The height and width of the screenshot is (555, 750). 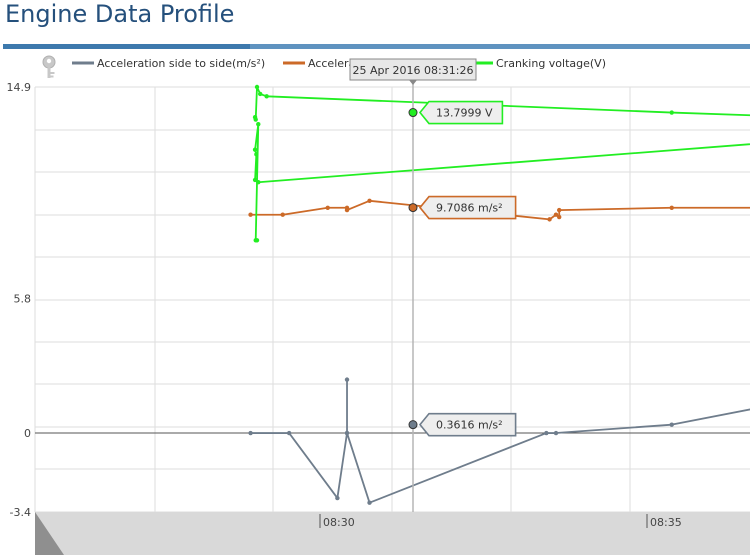 I want to click on legend-label: Acceleration side to side(m/s²), so click(x=181, y=63).